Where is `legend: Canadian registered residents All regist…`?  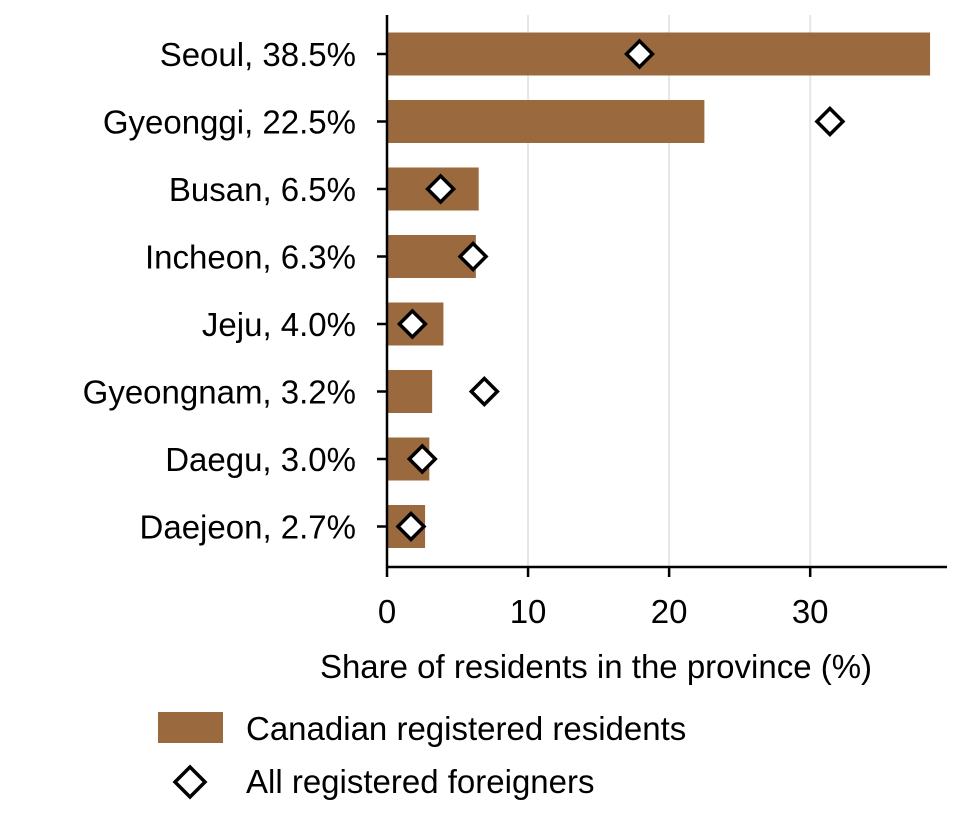 legend: Canadian registered residents All regist… is located at coordinates (422, 755).